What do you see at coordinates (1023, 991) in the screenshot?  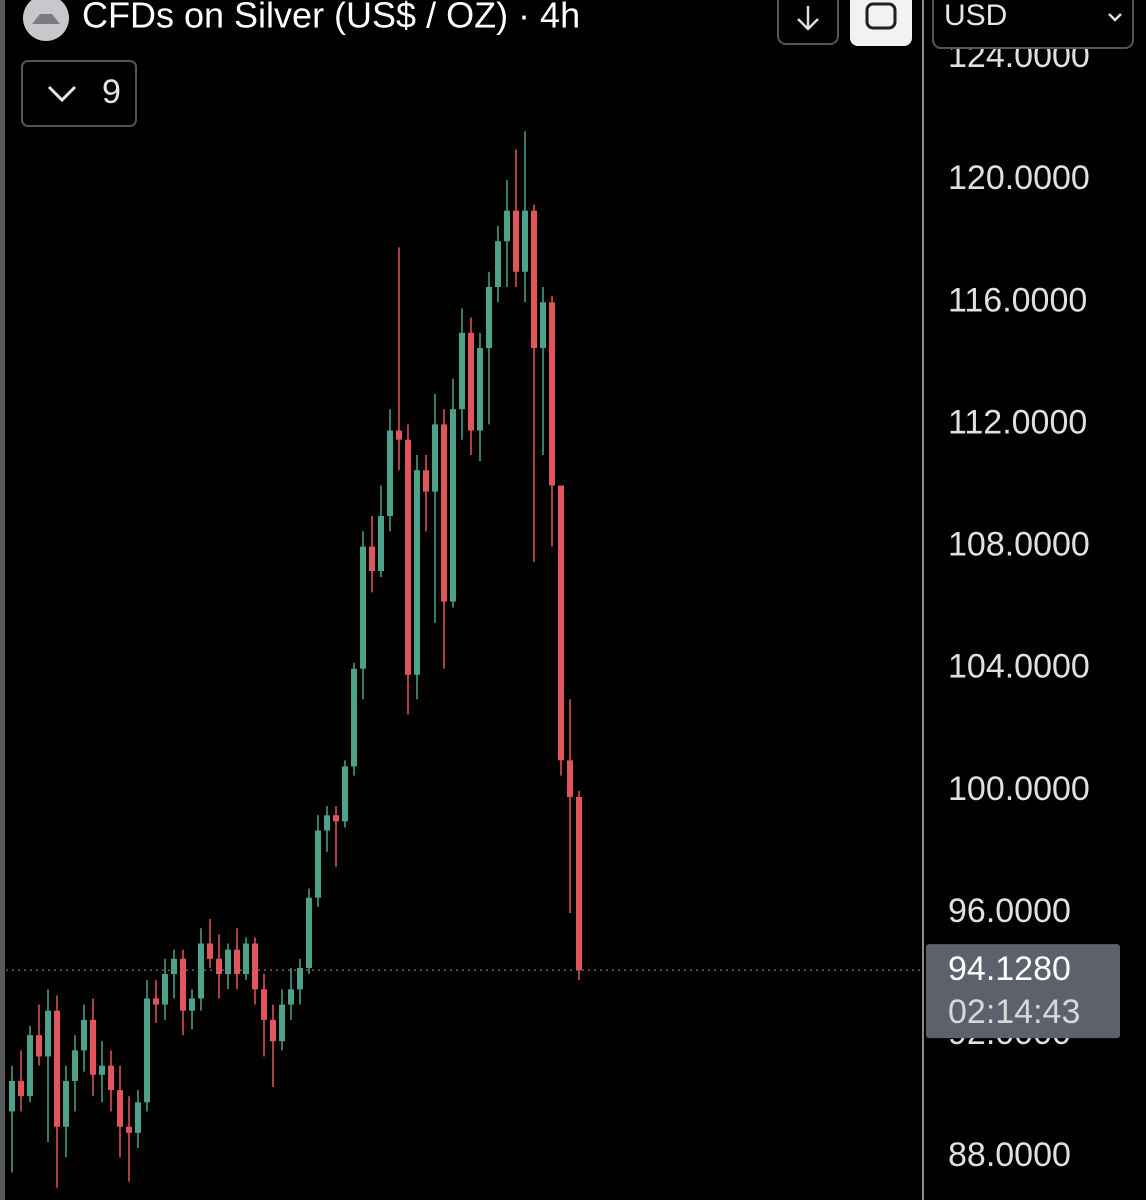 I see `last-price-badge` at bounding box center [1023, 991].